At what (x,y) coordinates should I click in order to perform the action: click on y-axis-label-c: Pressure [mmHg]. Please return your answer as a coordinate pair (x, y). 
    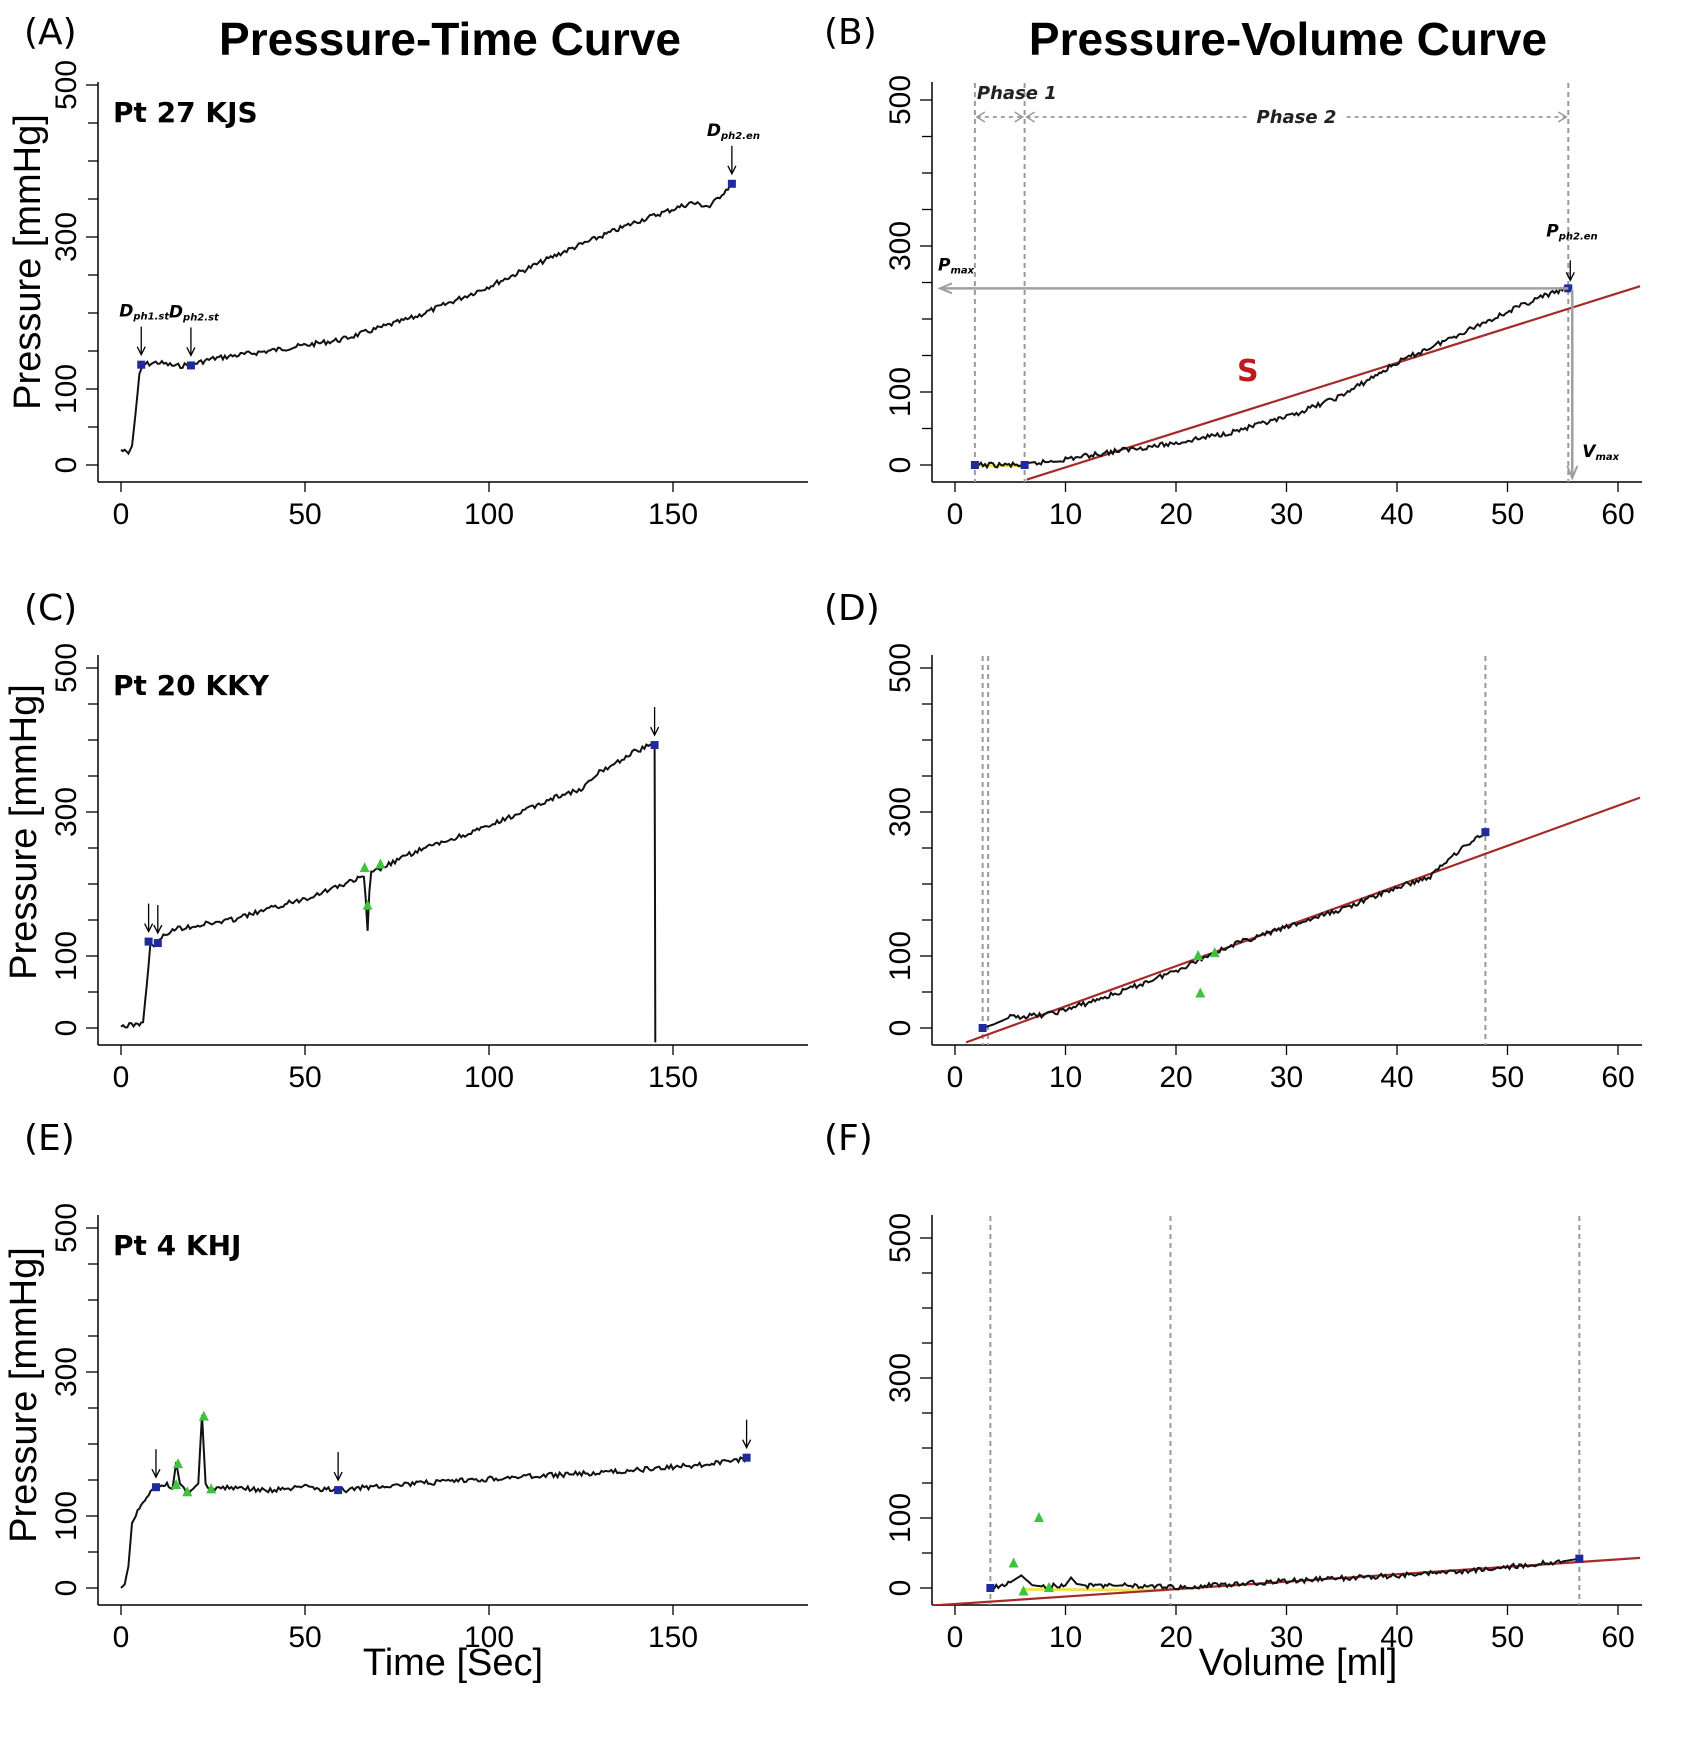
    Looking at the image, I should click on (24, 832).